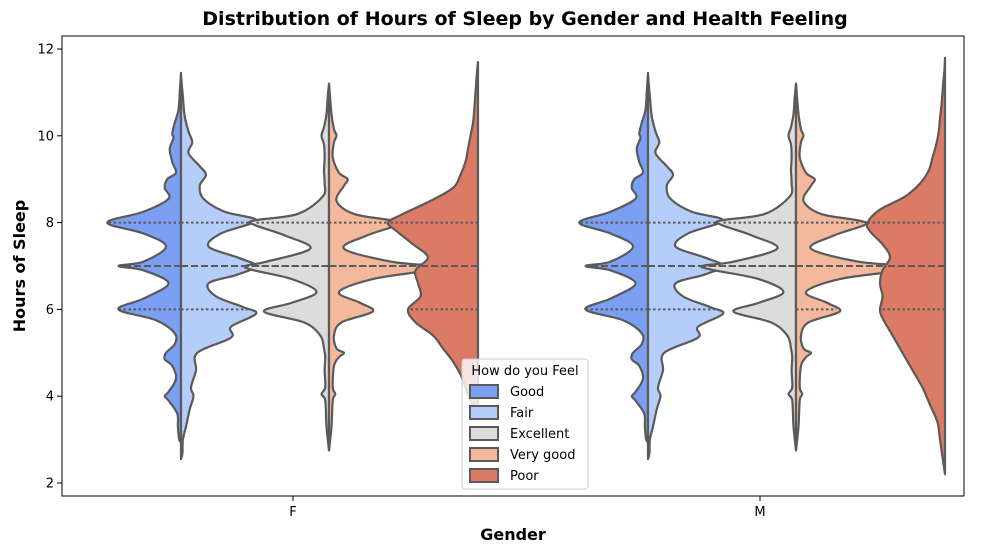 The height and width of the screenshot is (553, 1000). I want to click on violin-m-excellent, so click(749, 267).